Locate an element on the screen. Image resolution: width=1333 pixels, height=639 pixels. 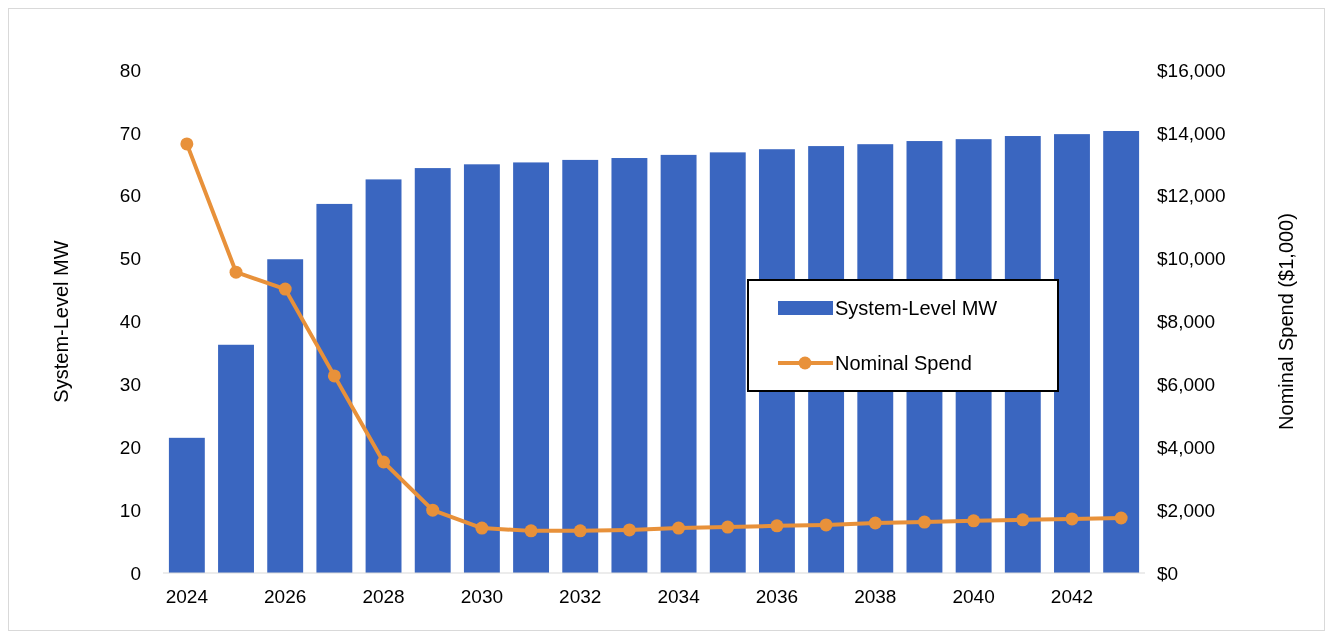
legend-label: System-Level MW is located at coordinates (916, 308).